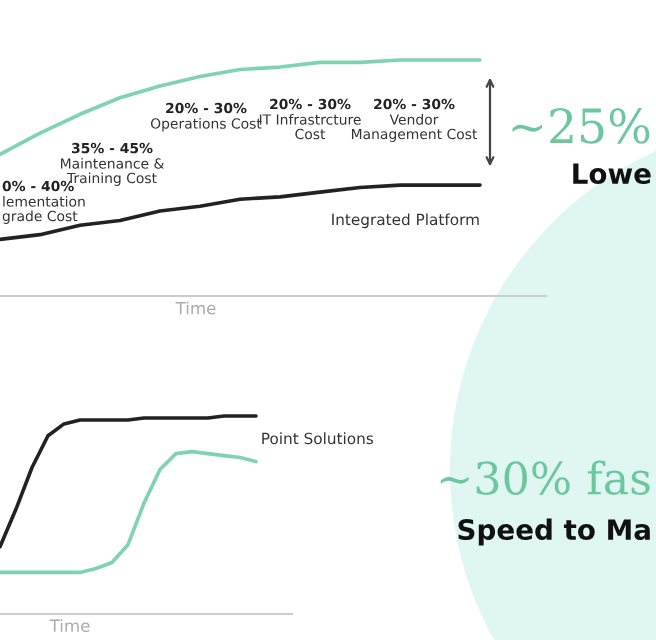 This screenshot has height=640, width=656. I want to click on text: ~30% fas, so click(545, 477).